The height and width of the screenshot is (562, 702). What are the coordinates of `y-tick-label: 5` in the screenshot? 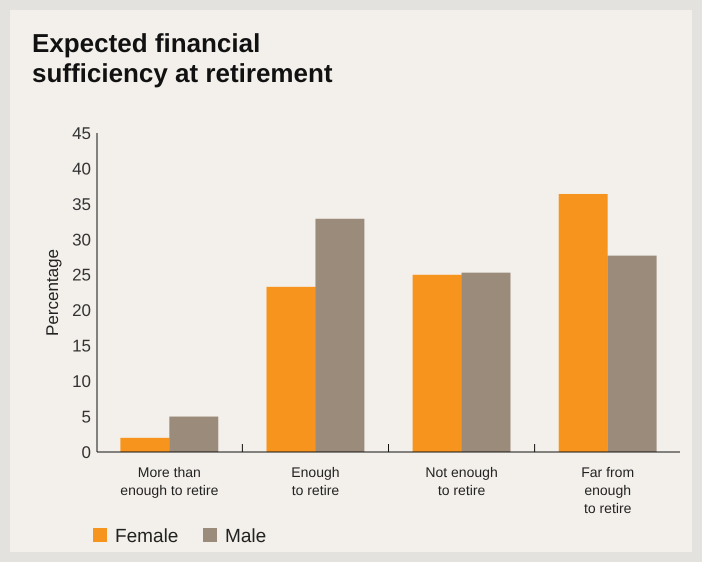 It's located at (86, 417).